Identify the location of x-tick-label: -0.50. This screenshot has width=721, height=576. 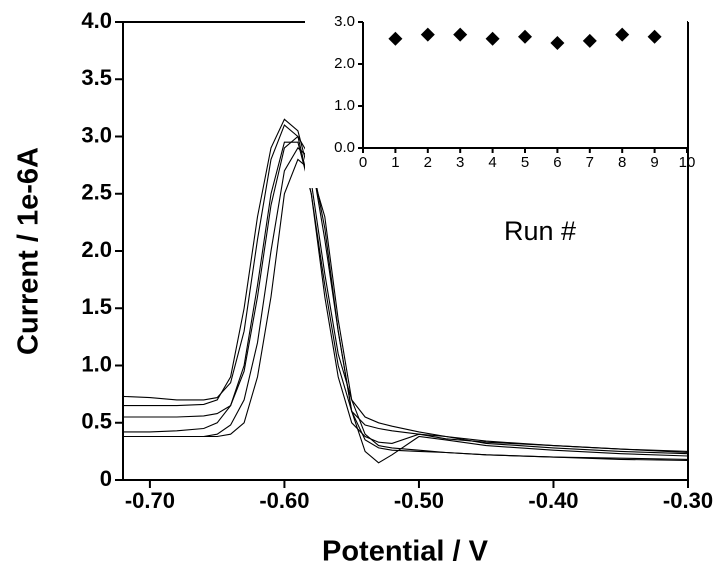
(419, 500).